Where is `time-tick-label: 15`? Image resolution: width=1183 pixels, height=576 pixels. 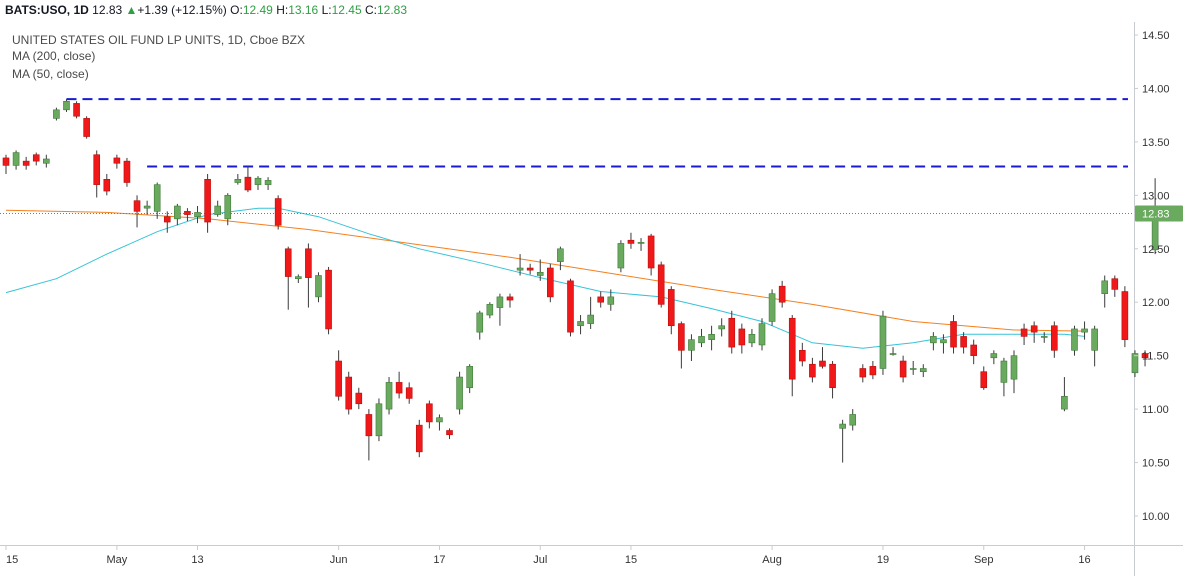
time-tick-label: 15 is located at coordinates (12, 560).